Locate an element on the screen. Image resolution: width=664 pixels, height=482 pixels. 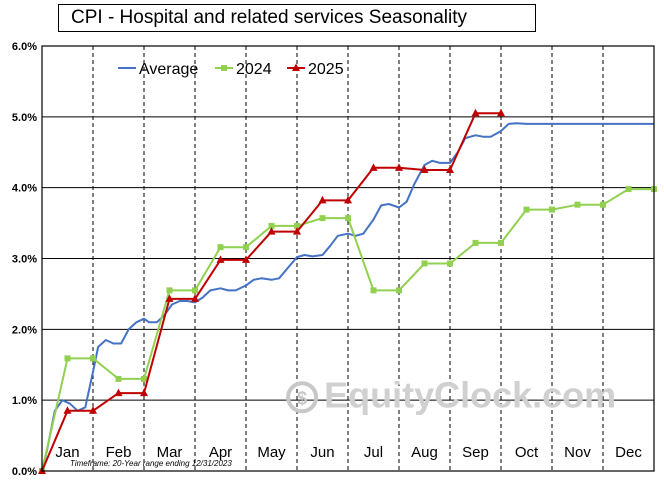
x-tick-label: Dec is located at coordinates (628, 452).